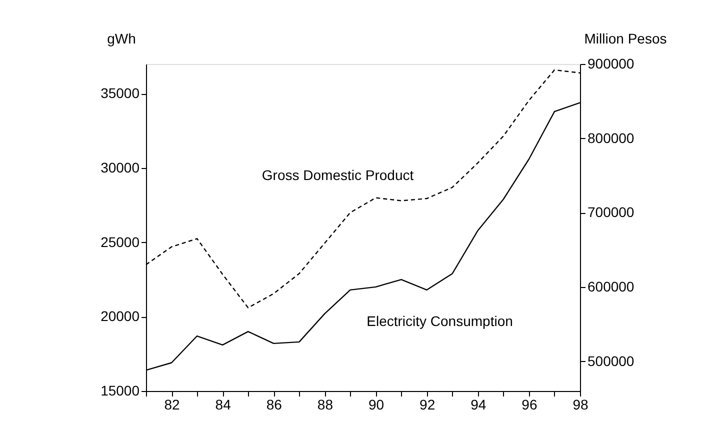 Image resolution: width=715 pixels, height=436 pixels. What do you see at coordinates (120, 93) in the screenshot?
I see `y-tick-label: 35000` at bounding box center [120, 93].